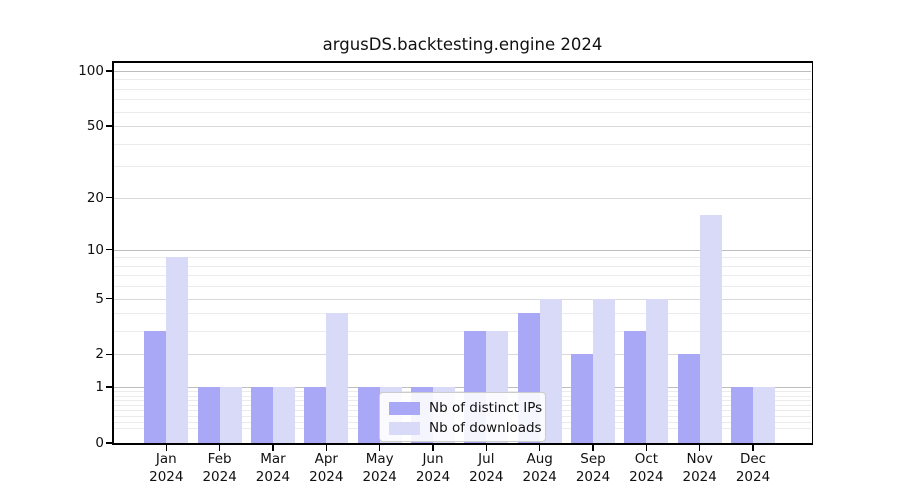 This screenshot has height=500, width=900. What do you see at coordinates (485, 428) in the screenshot?
I see `legend-label-downloads: Nb of downloads` at bounding box center [485, 428].